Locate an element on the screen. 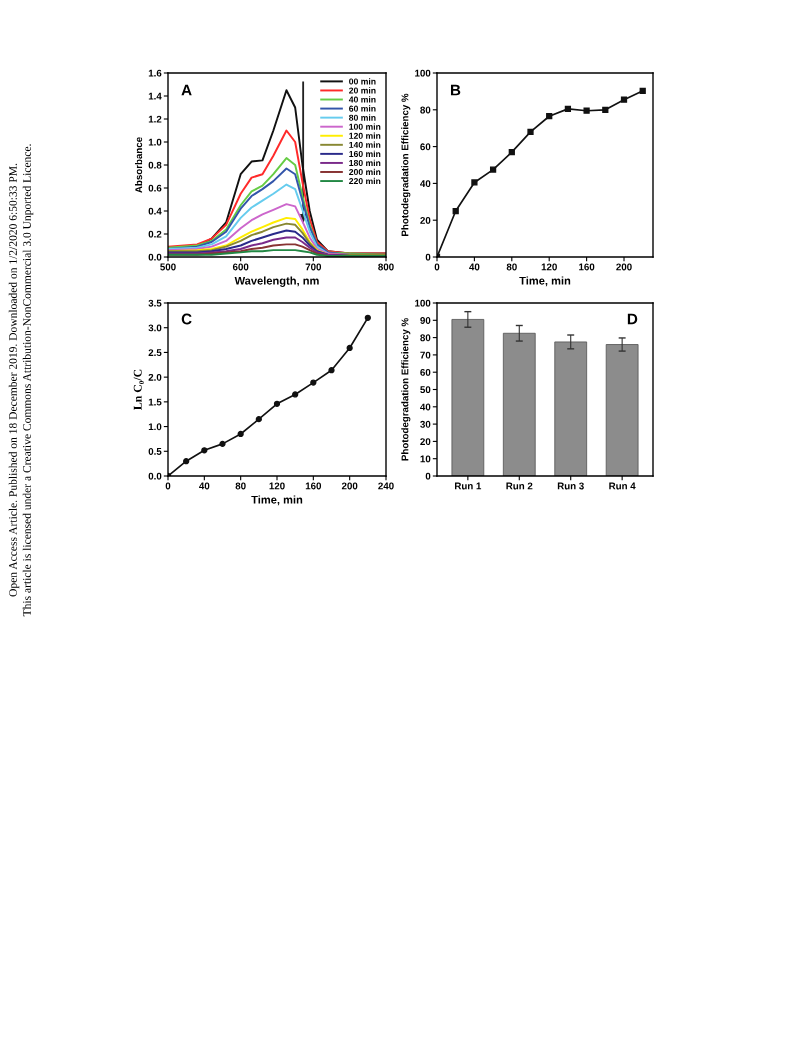 The height and width of the screenshot is (1039, 793). text: This article is licensed under a Creative Commons Attribution-NonCommercial 3.0 Unported Licence. is located at coordinates (28, 380).